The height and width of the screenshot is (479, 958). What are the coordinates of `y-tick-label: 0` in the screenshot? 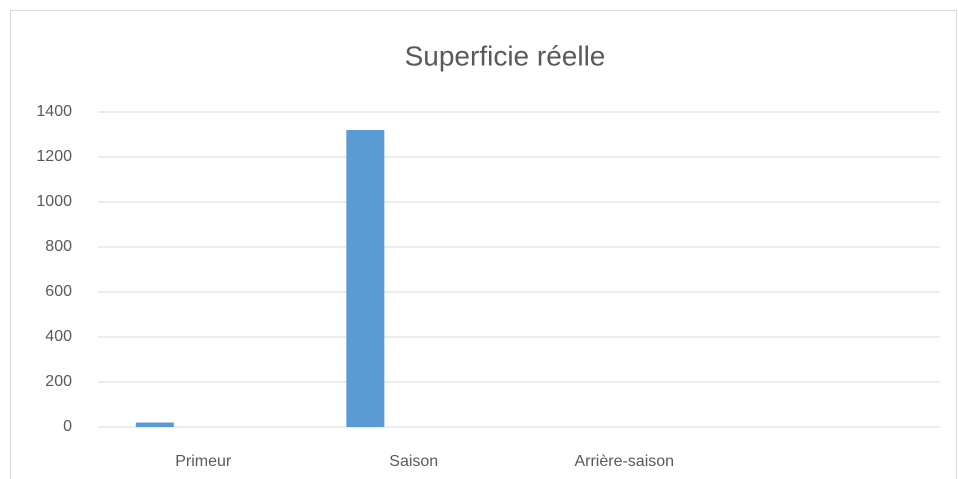 It's located at (67, 426).